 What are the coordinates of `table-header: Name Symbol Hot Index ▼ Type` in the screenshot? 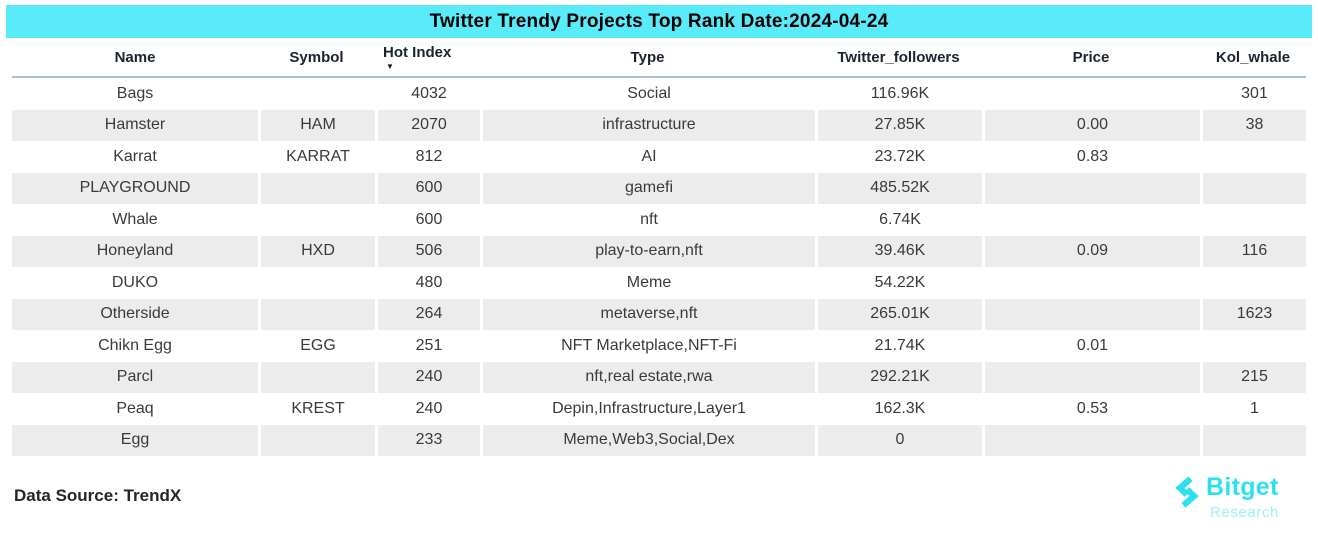 It's located at (659, 58).